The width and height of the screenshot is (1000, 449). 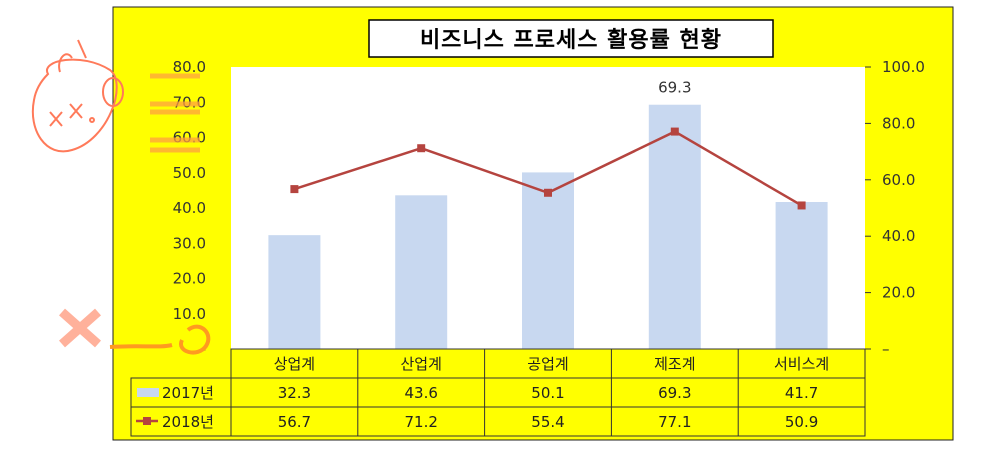 What do you see at coordinates (801, 364) in the screenshot?
I see `category-label: 서비스계` at bounding box center [801, 364].